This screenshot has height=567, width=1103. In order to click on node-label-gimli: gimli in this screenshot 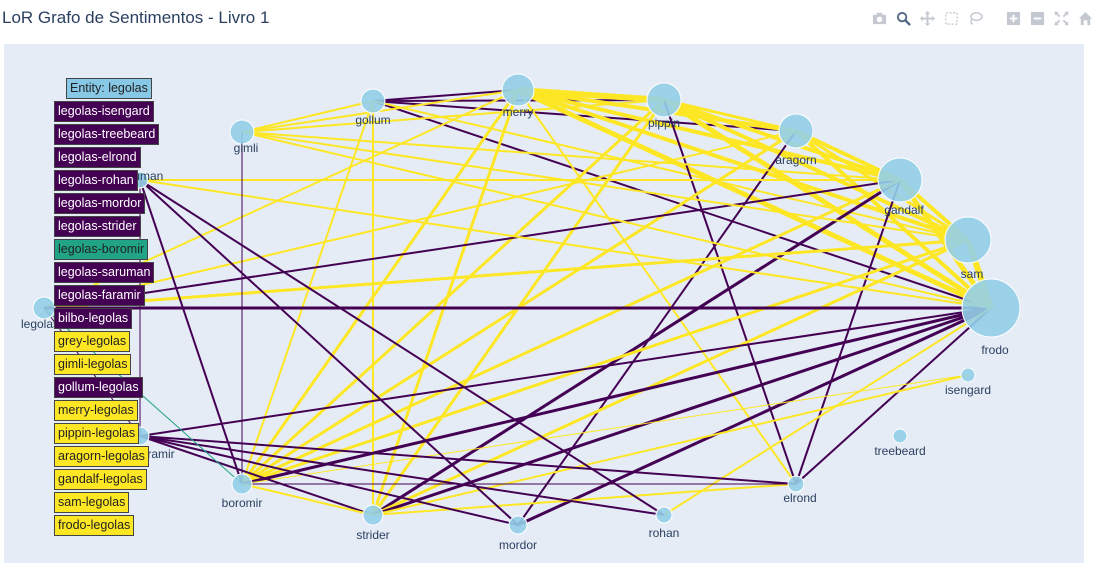, I will do `click(246, 148)`.